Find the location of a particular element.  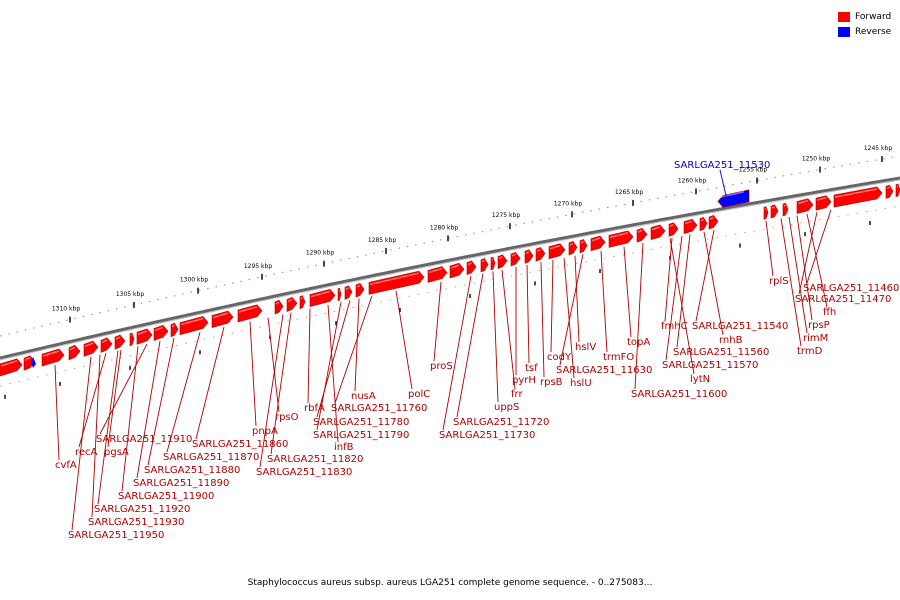

forward-gene-label: SARLGA251_11870 is located at coordinates (211, 457).